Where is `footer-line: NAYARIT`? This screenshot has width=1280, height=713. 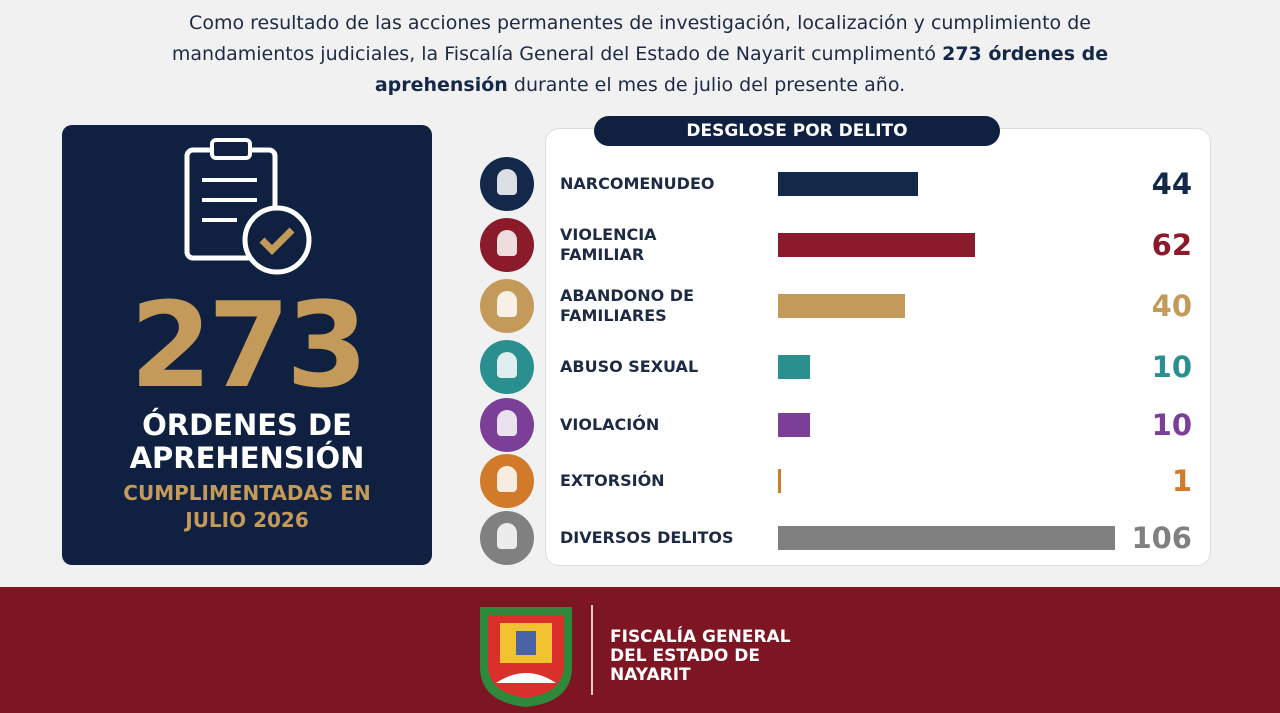 footer-line: NAYARIT is located at coordinates (650, 675).